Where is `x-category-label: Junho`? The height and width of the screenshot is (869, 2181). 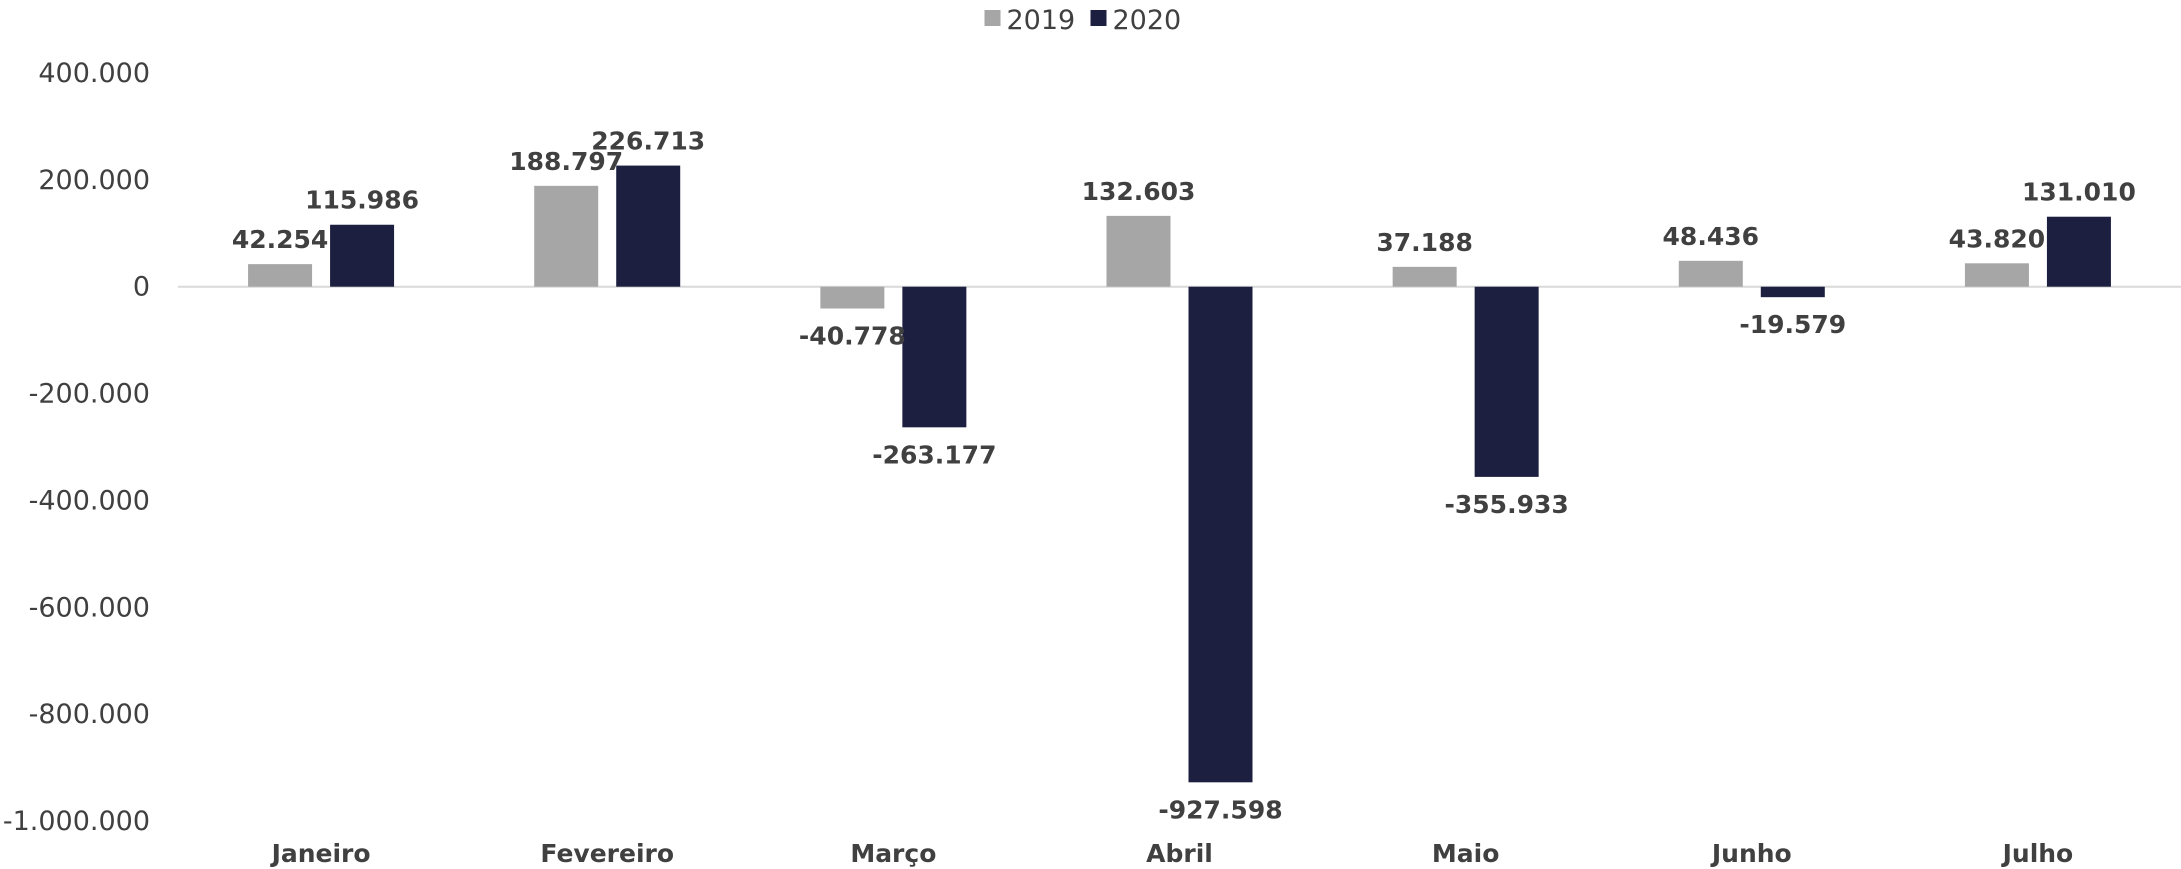
x-category-label: Junho is located at coordinates (1751, 853).